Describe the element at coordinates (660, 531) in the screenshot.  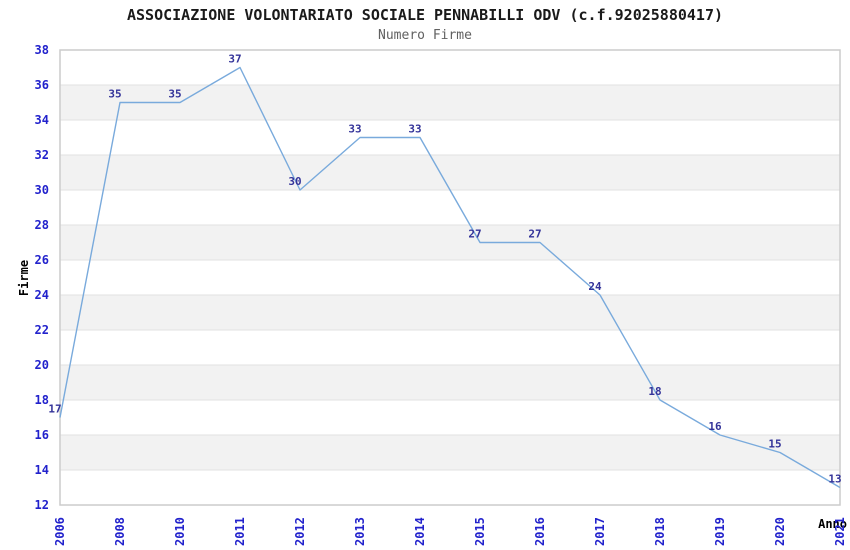
I see `x-tick-label: 2018` at that location.